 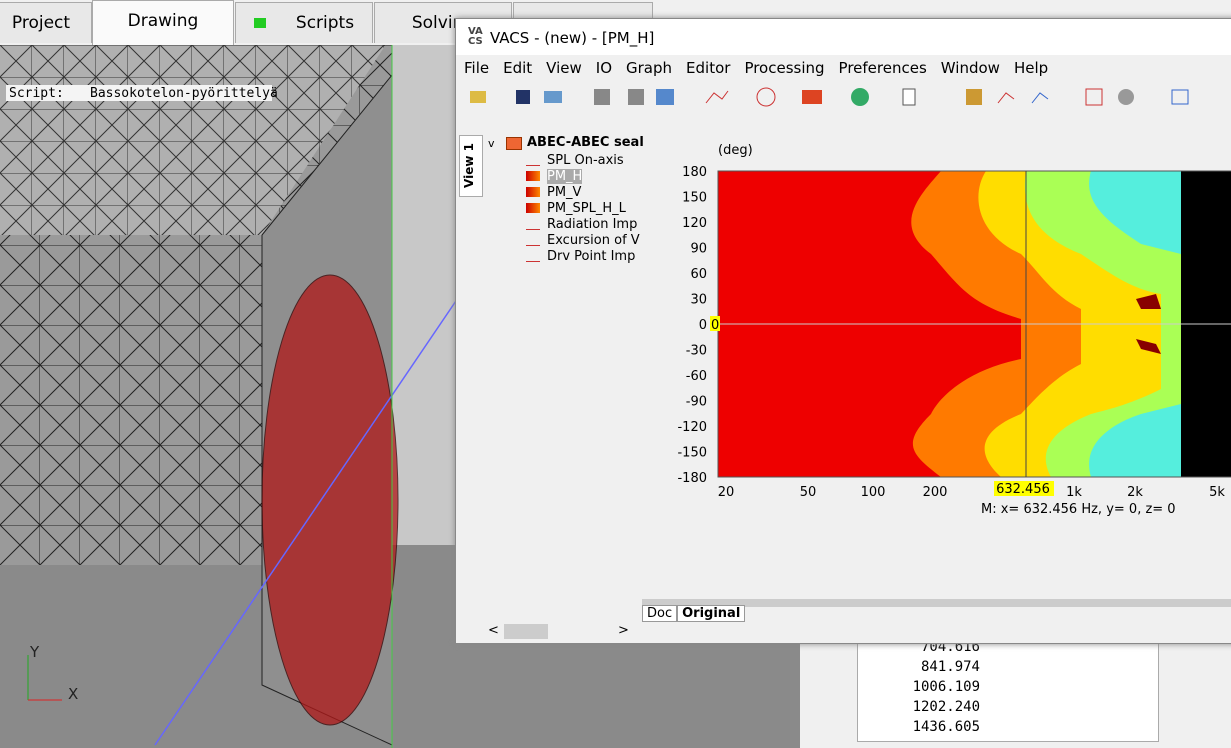 What do you see at coordinates (564, 68) in the screenshot?
I see `menu-item: View` at bounding box center [564, 68].